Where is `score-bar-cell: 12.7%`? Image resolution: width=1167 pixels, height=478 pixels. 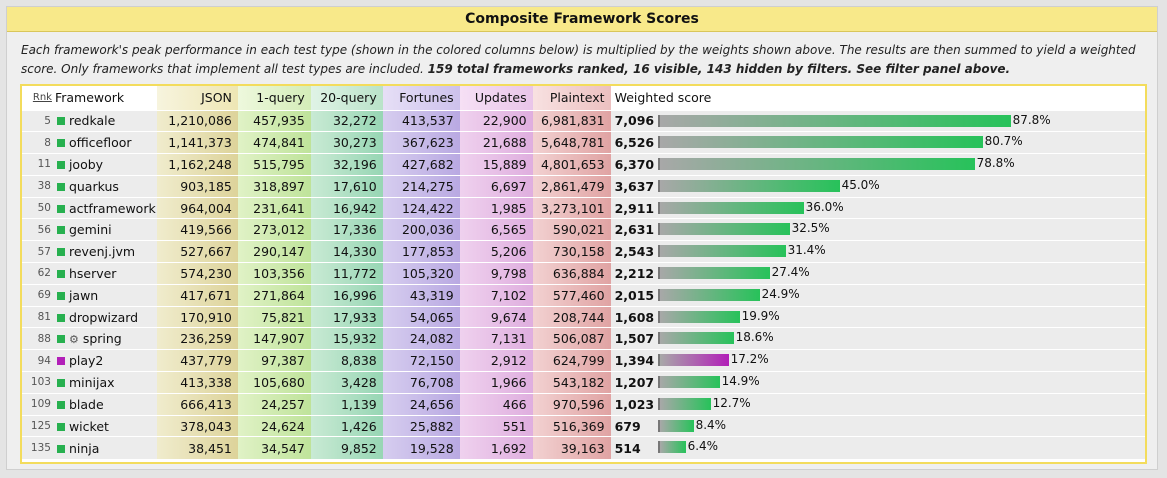 score-bar-cell: 12.7% is located at coordinates (900, 404).